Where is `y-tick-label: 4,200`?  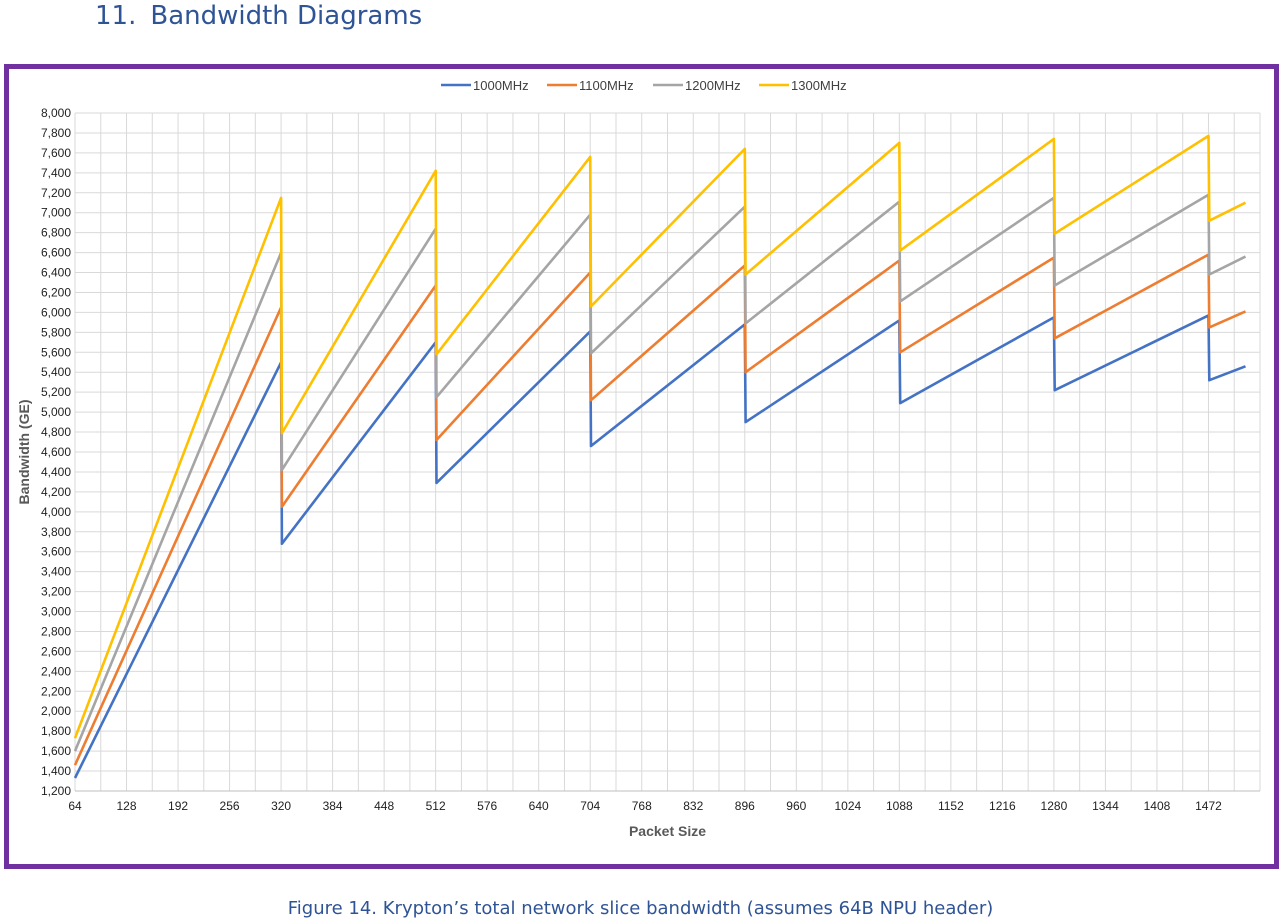 y-tick-label: 4,200 is located at coordinates (56, 492).